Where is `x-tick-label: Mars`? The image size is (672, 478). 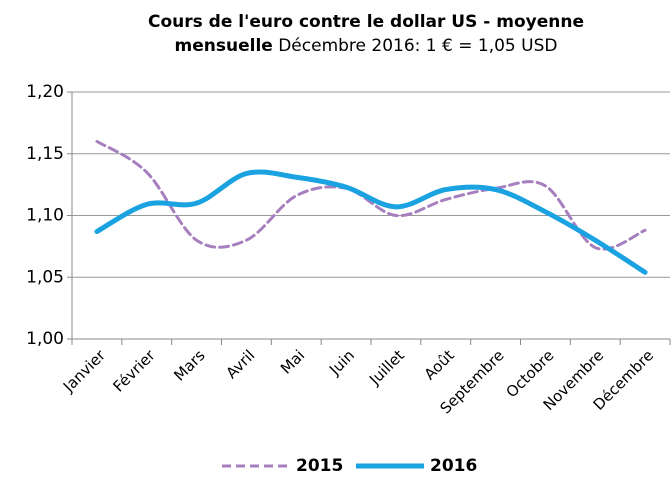
x-tick-label: Mars is located at coordinates (189, 365).